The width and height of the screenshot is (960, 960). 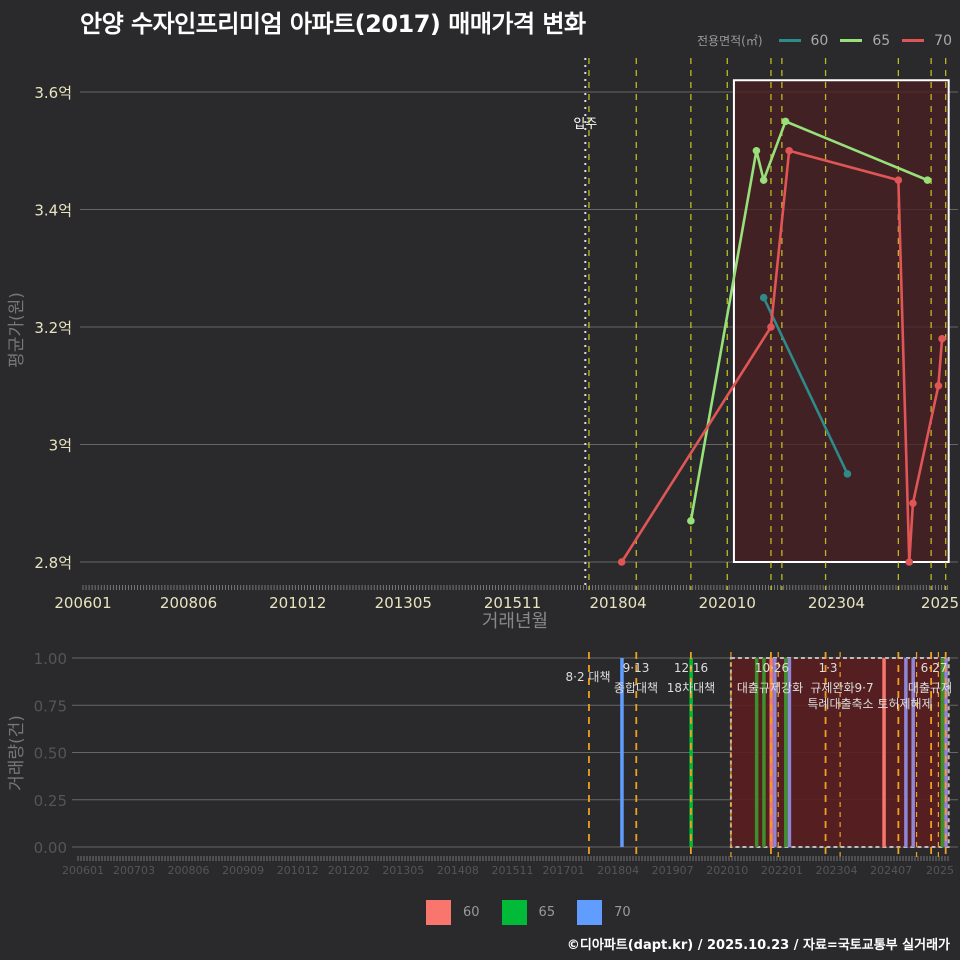 What do you see at coordinates (881, 40) in the screenshot?
I see `legend-label-65: 65` at bounding box center [881, 40].